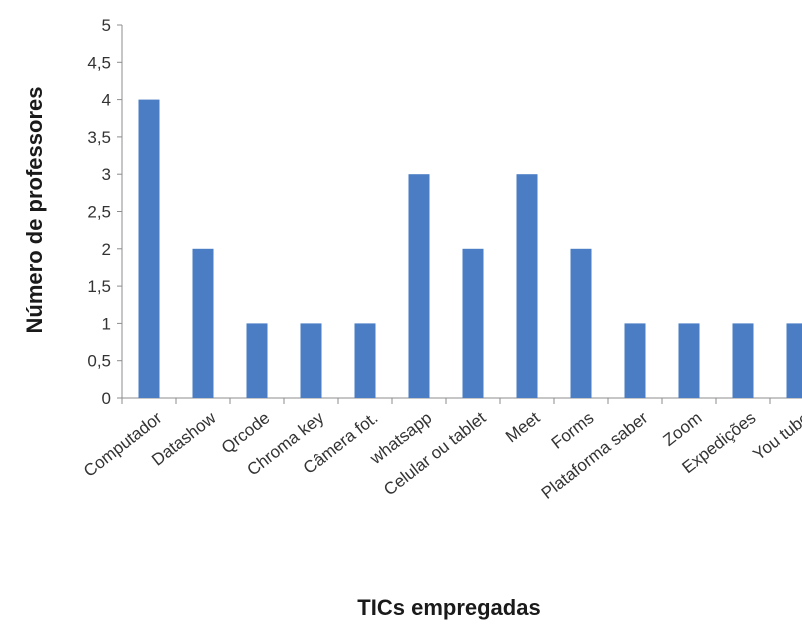 The height and width of the screenshot is (631, 802). Describe the element at coordinates (523, 427) in the screenshot. I see `x-tick-label: Meet` at that location.